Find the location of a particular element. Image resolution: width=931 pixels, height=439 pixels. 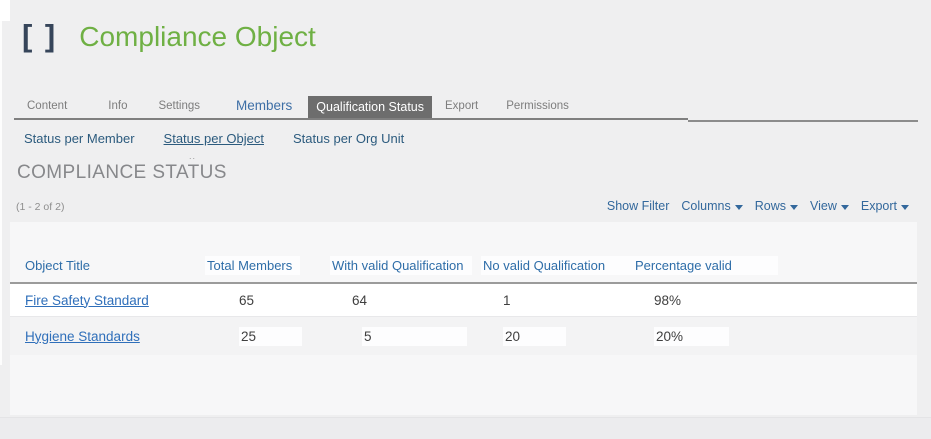

cell-value: 65 is located at coordinates (247, 300).